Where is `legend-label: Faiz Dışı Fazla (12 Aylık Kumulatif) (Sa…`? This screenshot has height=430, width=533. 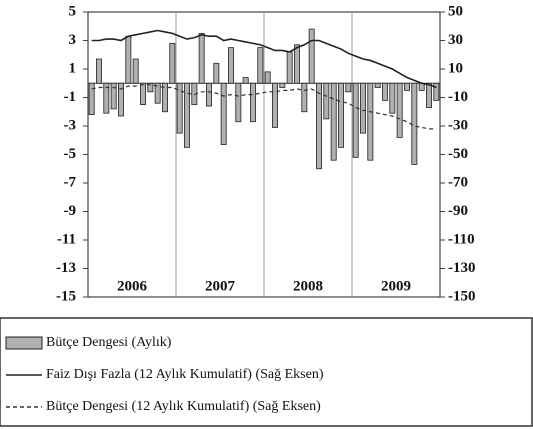 legend-label: Faiz Dışı Fazla (12 Aylık Kumulatif) (Sa… is located at coordinates (185, 374).